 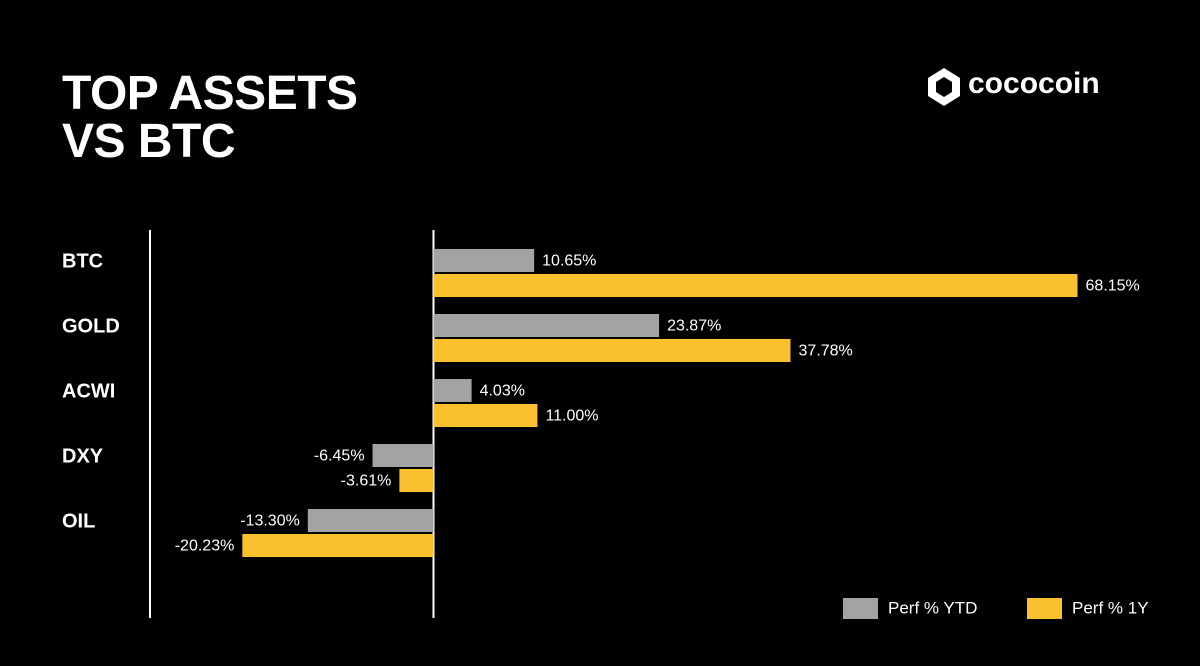 I want to click on brand-logo: cococoin, so click(x=1014, y=86).